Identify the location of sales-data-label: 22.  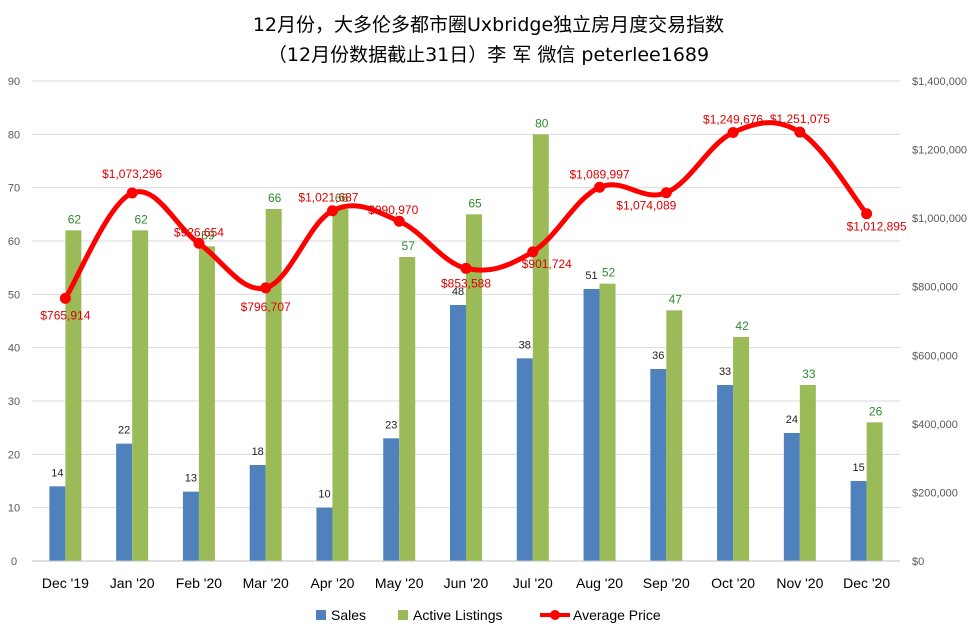
(124, 431).